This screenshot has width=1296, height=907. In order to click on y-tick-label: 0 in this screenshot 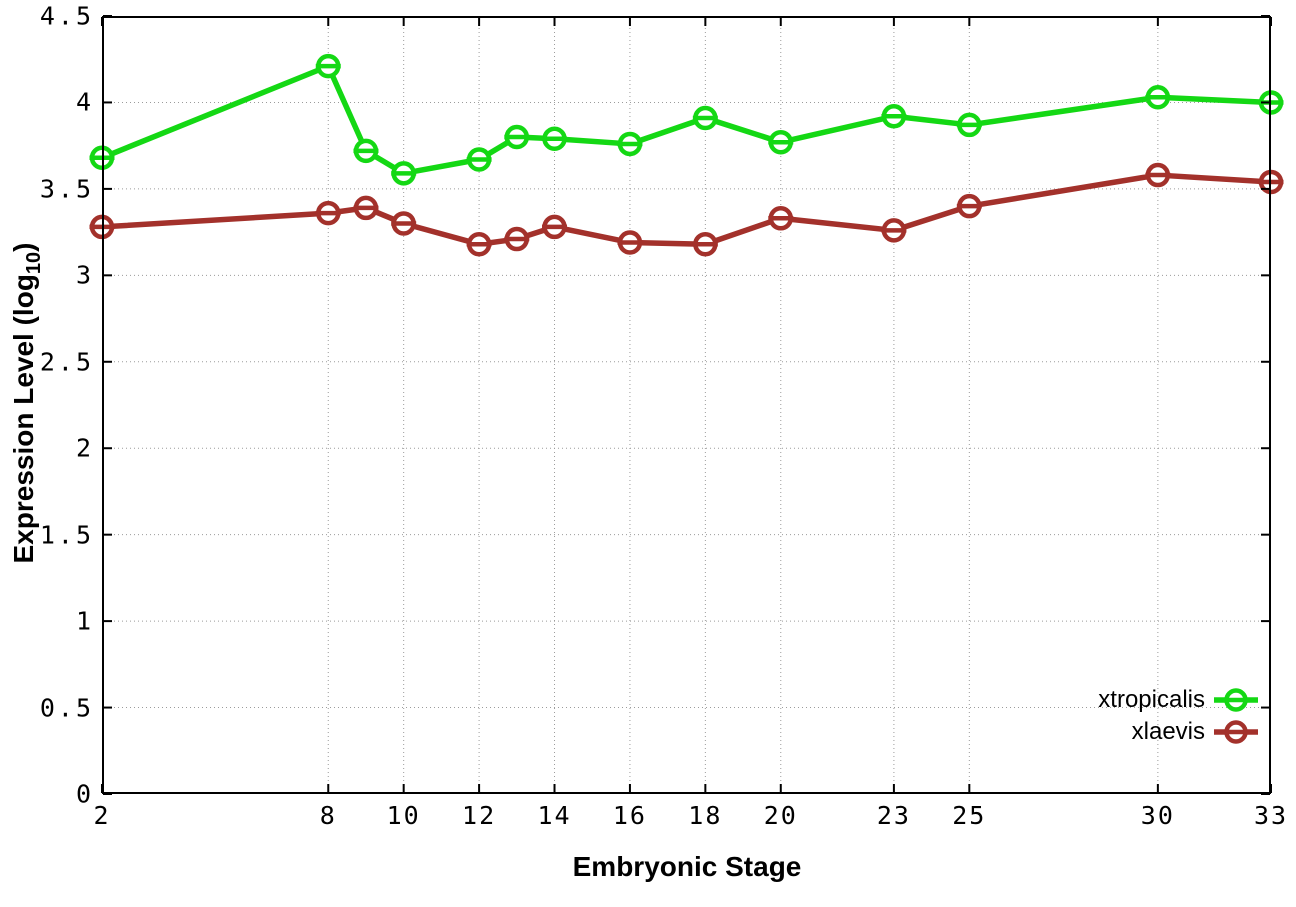, I will do `click(84, 794)`.